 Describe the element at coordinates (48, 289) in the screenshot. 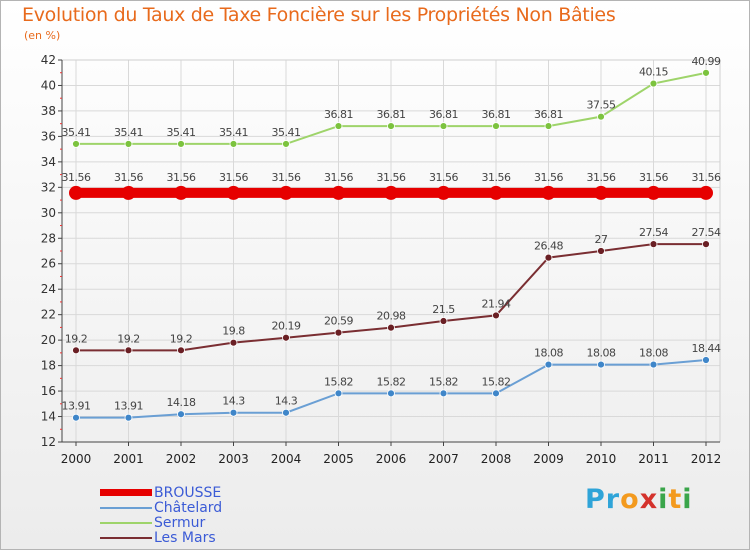

I see `y-tick-label: 24` at that location.